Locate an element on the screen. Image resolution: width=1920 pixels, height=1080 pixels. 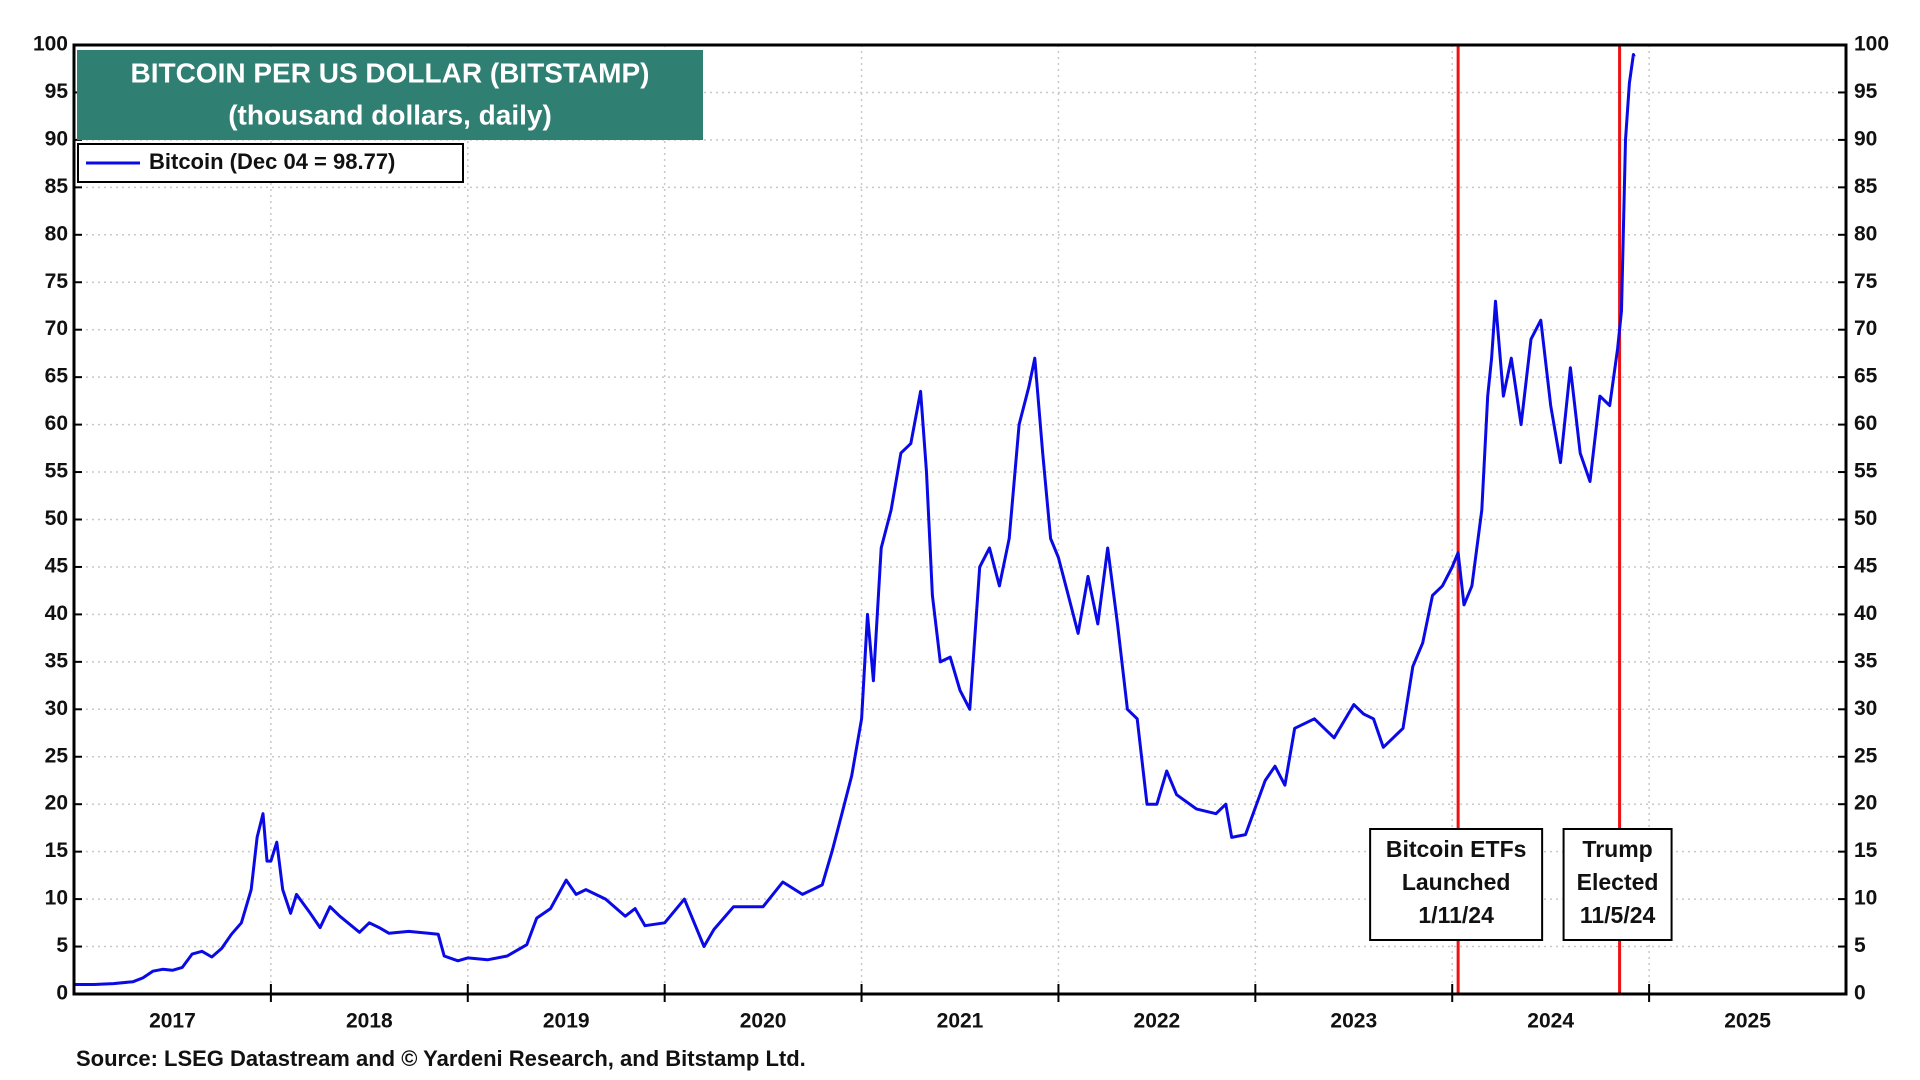
x-tick-label: 2020 is located at coordinates (763, 1021).